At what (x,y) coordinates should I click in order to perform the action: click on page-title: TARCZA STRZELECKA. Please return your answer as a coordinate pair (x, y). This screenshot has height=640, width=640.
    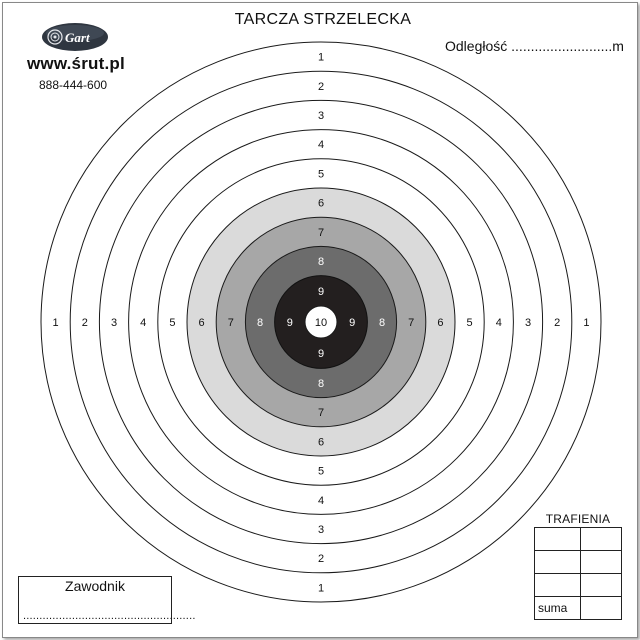
    Looking at the image, I should click on (323, 19).